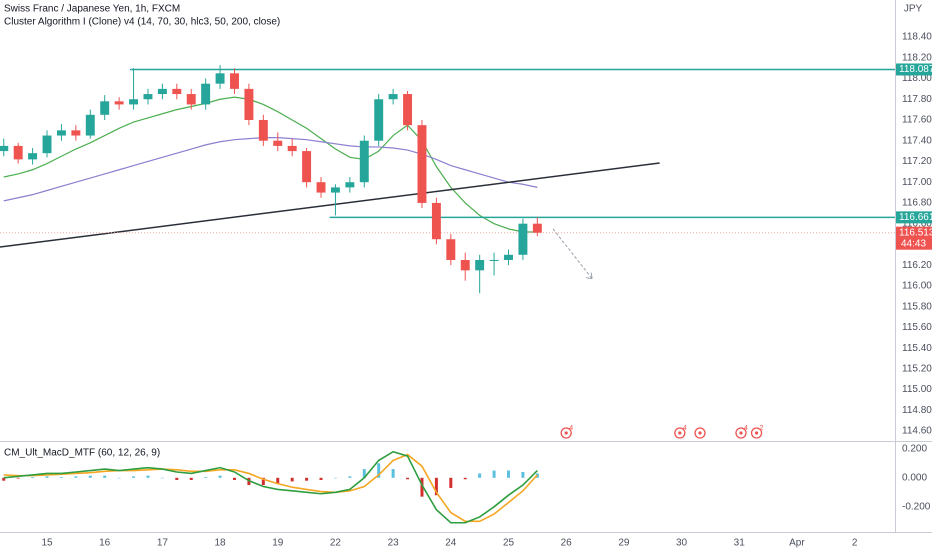  Describe the element at coordinates (762, 428) in the screenshot. I see `event-label: 2` at that location.